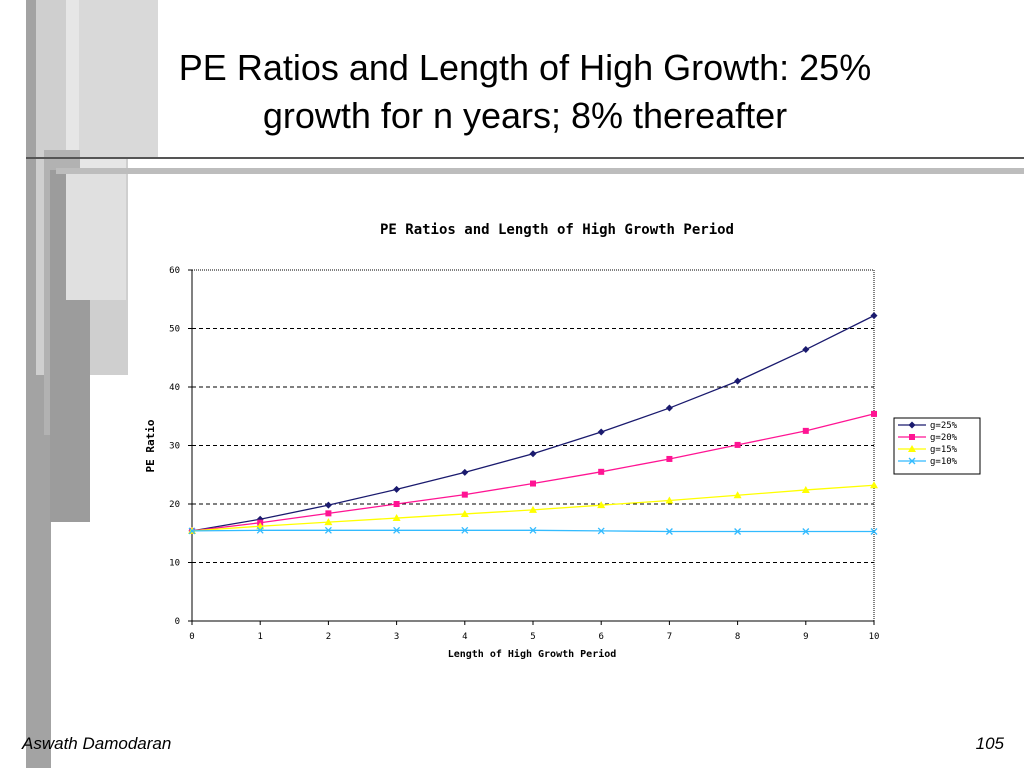 The image size is (1024, 768). I want to click on x-tick-label: 3, so click(396, 637).